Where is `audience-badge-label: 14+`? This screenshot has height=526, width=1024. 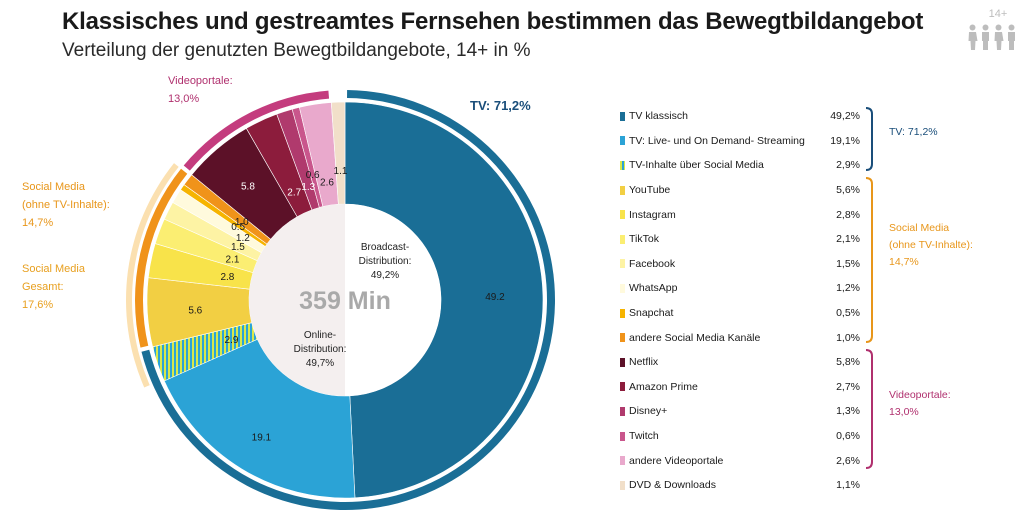 audience-badge-label: 14+ is located at coordinates (998, 14).